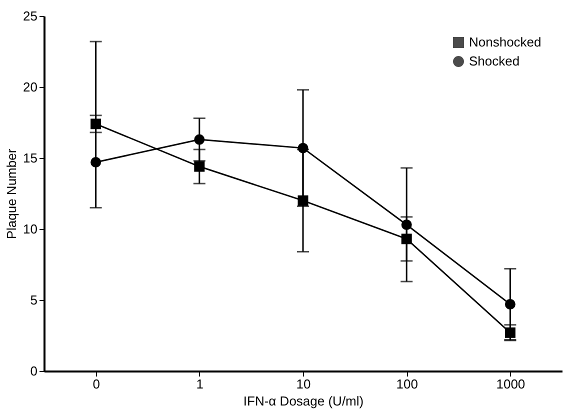 Image resolution: width=577 pixels, height=413 pixels. I want to click on y-axis-title: Plaque Number, so click(12, 194).